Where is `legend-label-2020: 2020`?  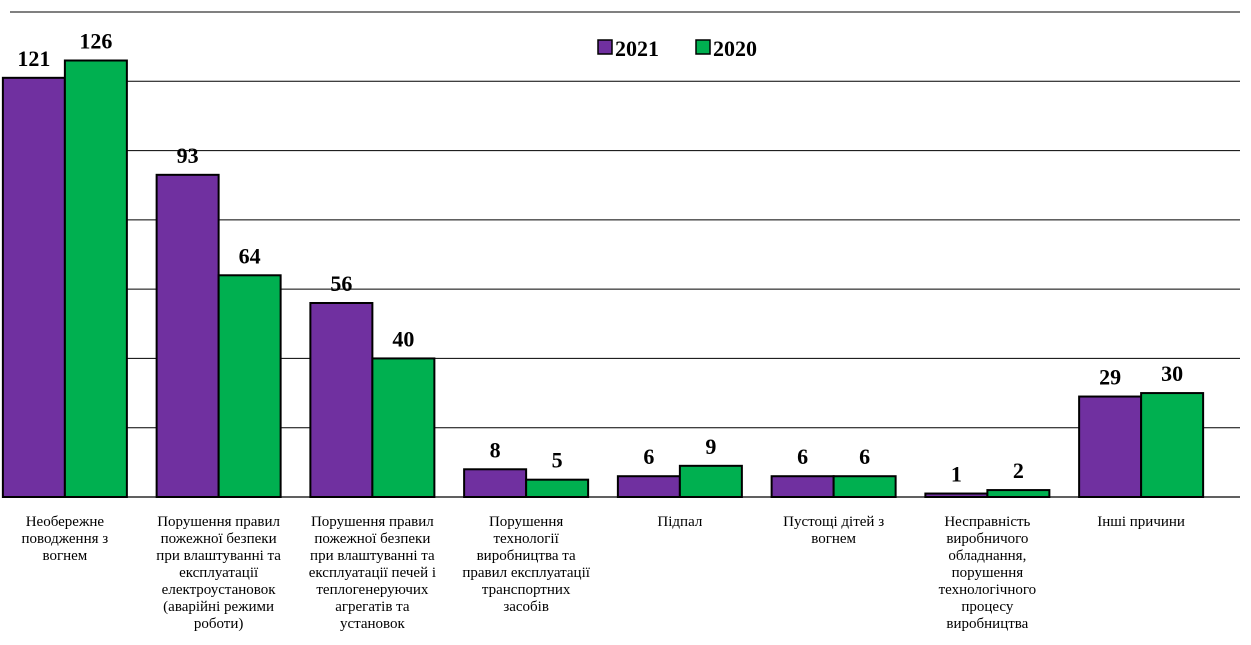
legend-label-2020: 2020 is located at coordinates (735, 48).